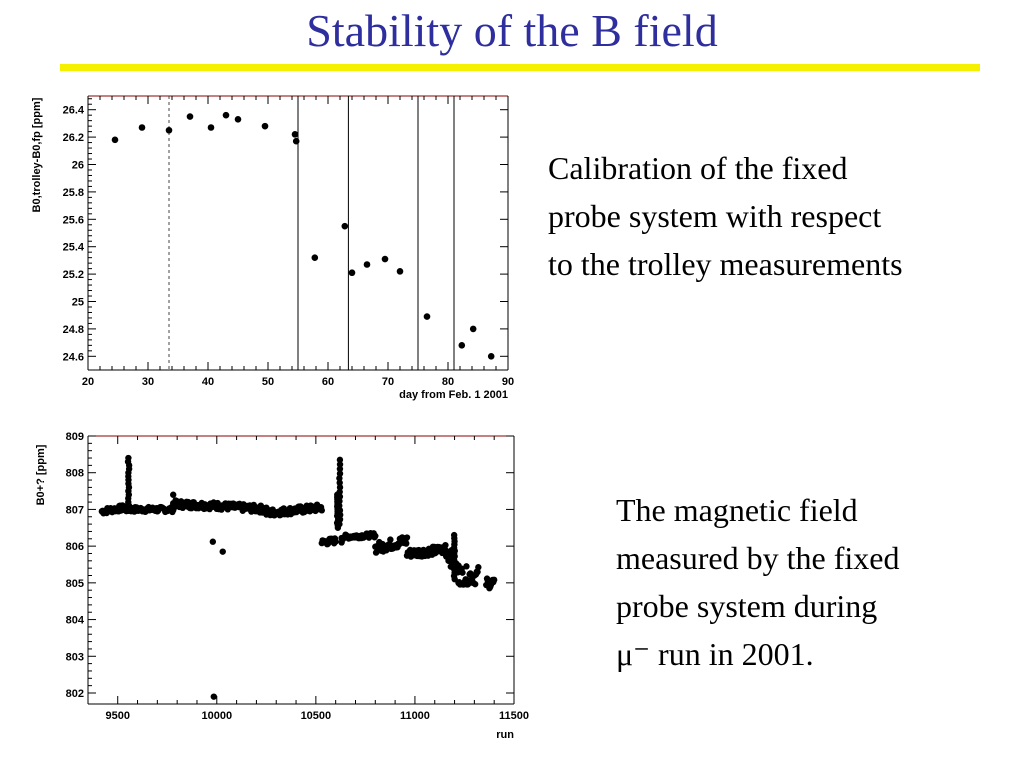  What do you see at coordinates (73, 330) in the screenshot?
I see `y-tick-label: 24.8` at bounding box center [73, 330].